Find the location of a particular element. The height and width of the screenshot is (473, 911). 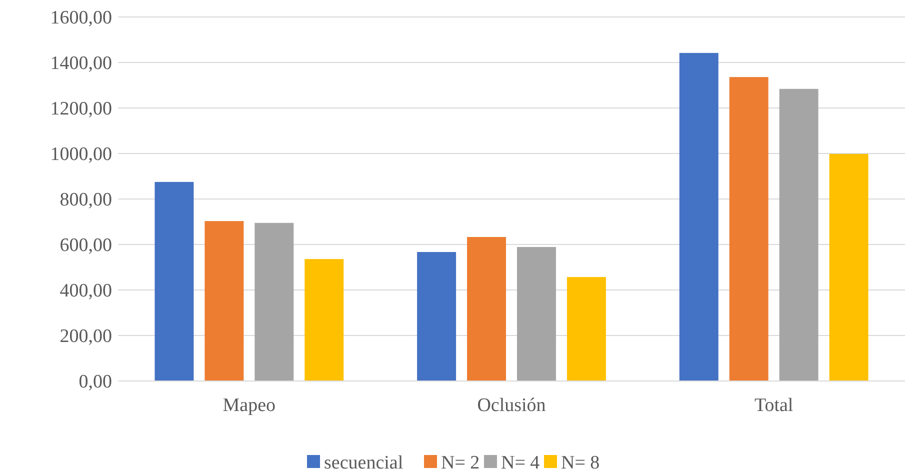

x-tick-label: Mapeo is located at coordinates (249, 405).